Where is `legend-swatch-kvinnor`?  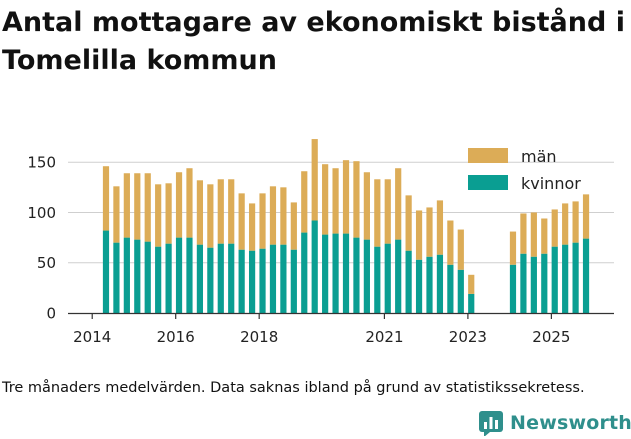 legend-swatch-kvinnor is located at coordinates (488, 182).